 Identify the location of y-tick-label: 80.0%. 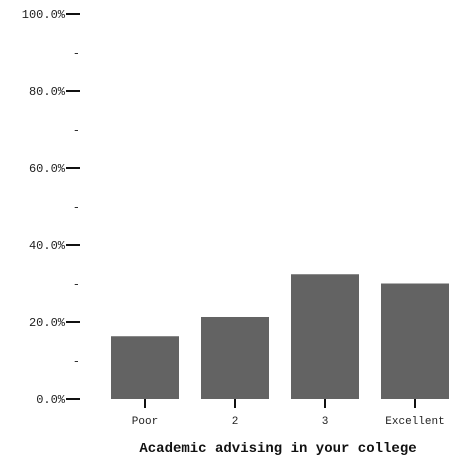
(47, 92).